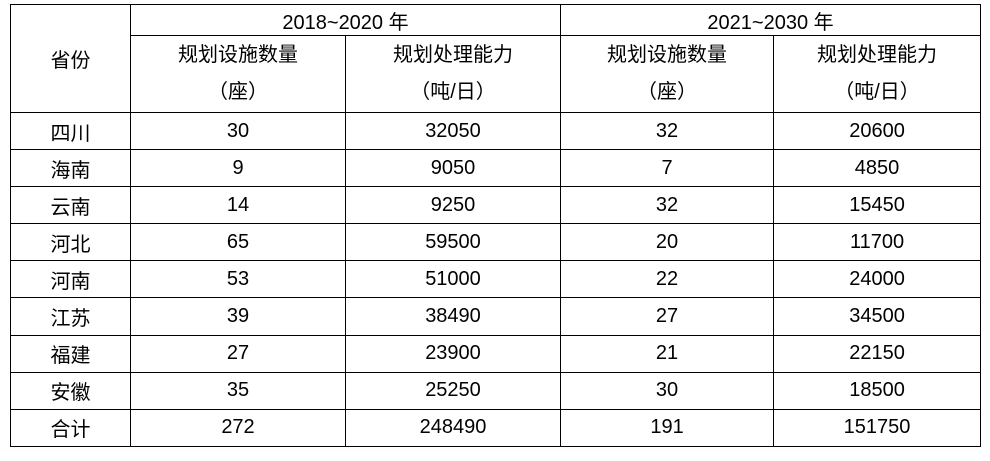 The width and height of the screenshot is (990, 461). What do you see at coordinates (877, 353) in the screenshot?
I see `cell-capacity-p2: 22150` at bounding box center [877, 353].